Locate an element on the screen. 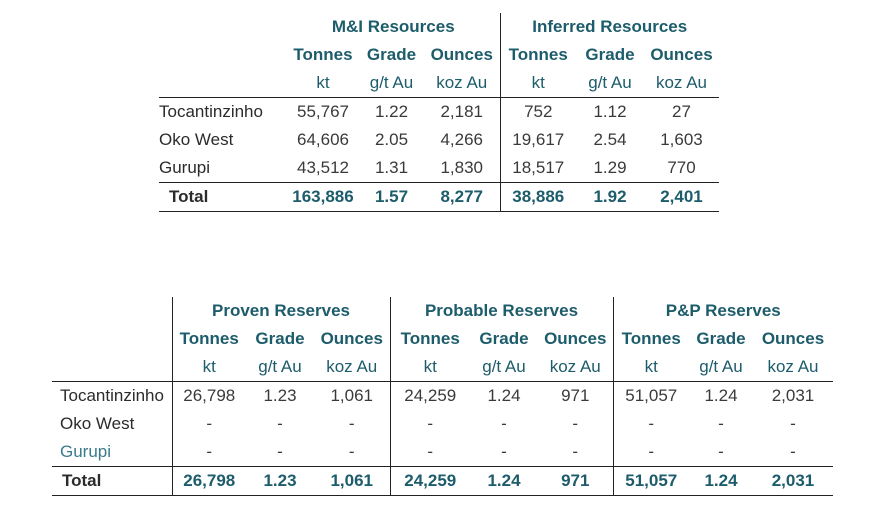  cell: 51,057 is located at coordinates (650, 481).